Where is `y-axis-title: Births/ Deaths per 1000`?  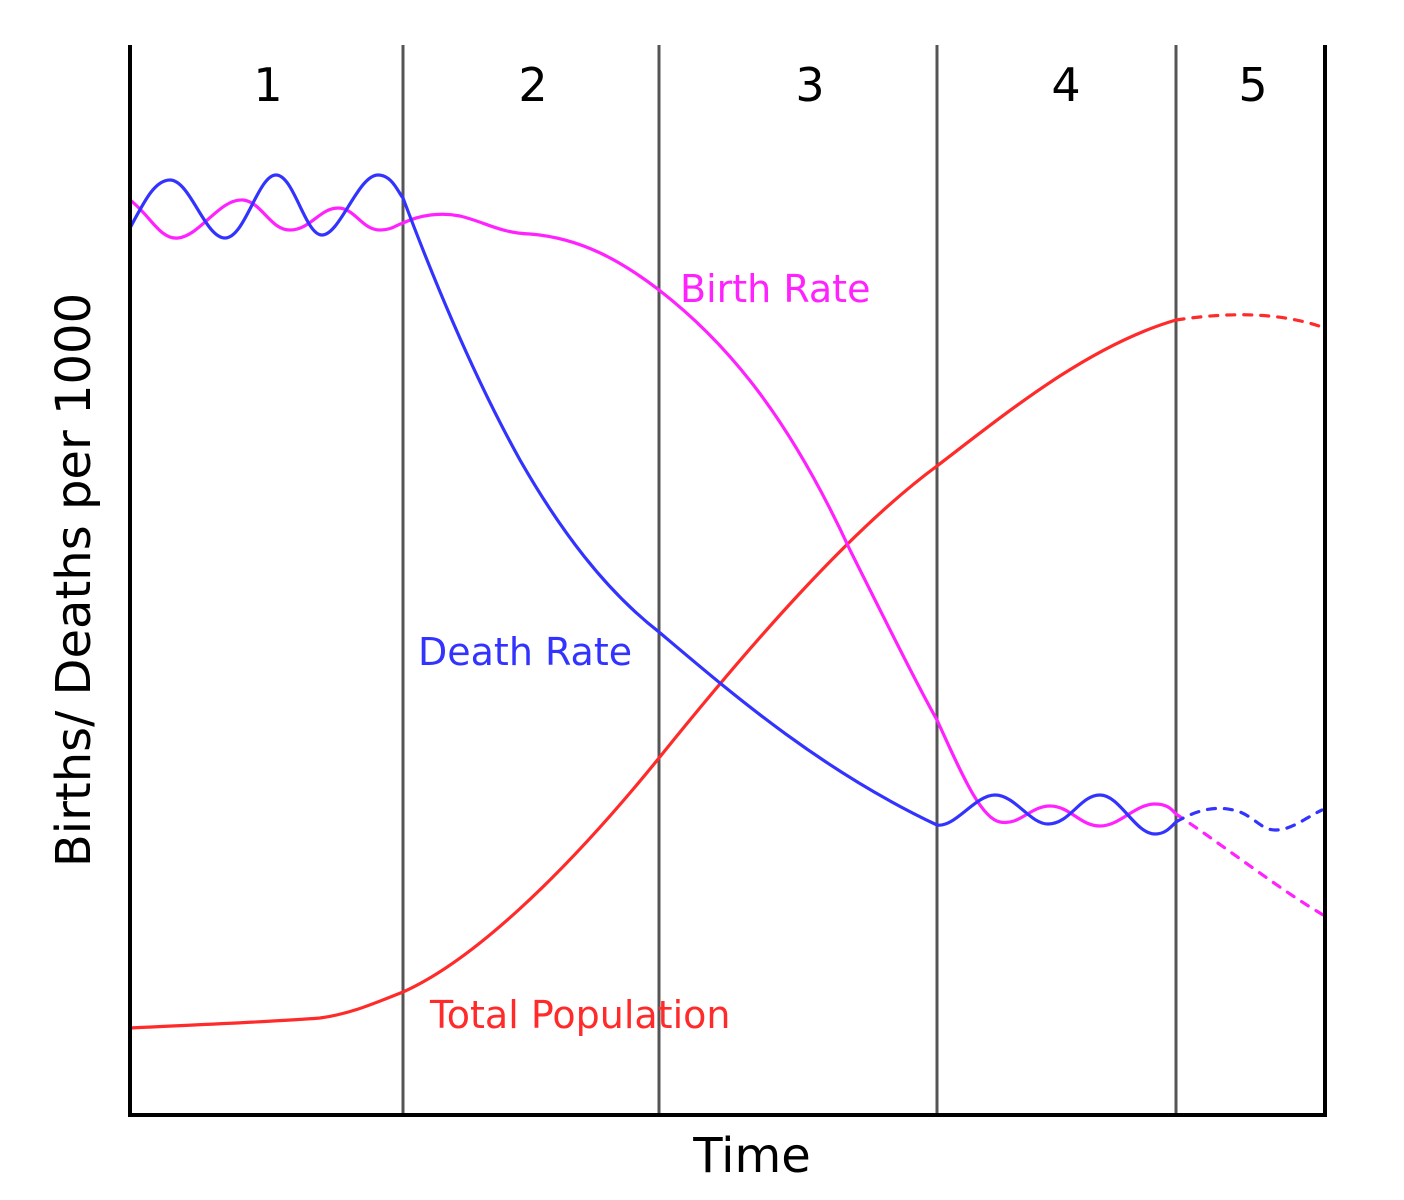
y-axis-title: Births/ Deaths per 1000 is located at coordinates (74, 580).